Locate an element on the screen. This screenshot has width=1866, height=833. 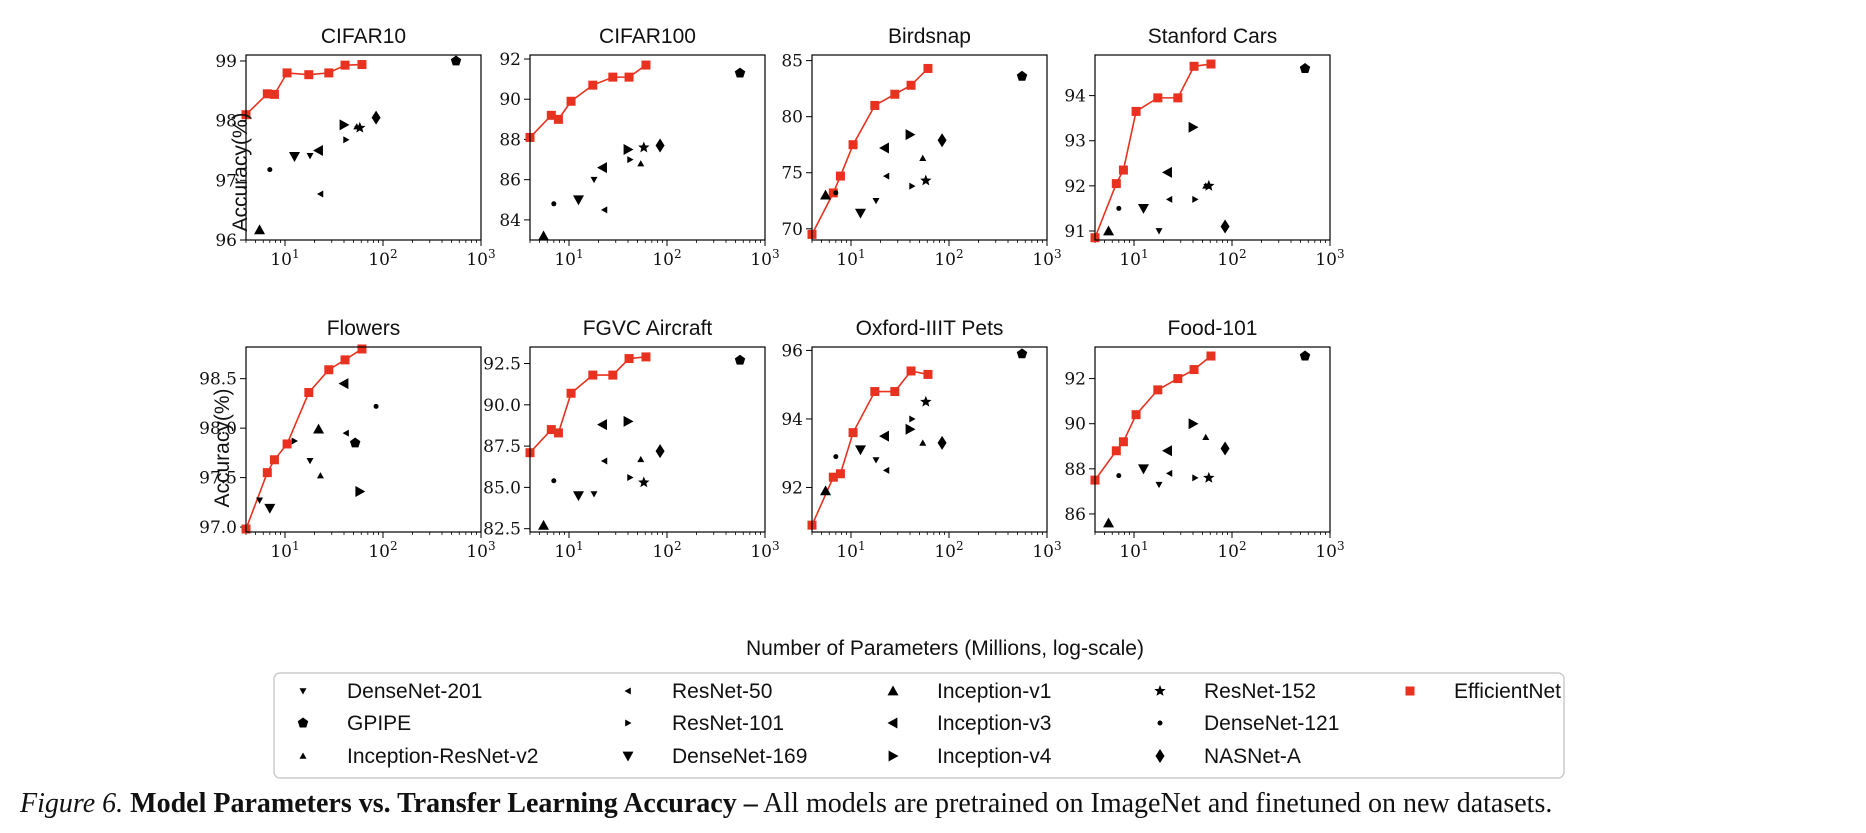
y-tick-label: 97.0 is located at coordinates (218, 528).